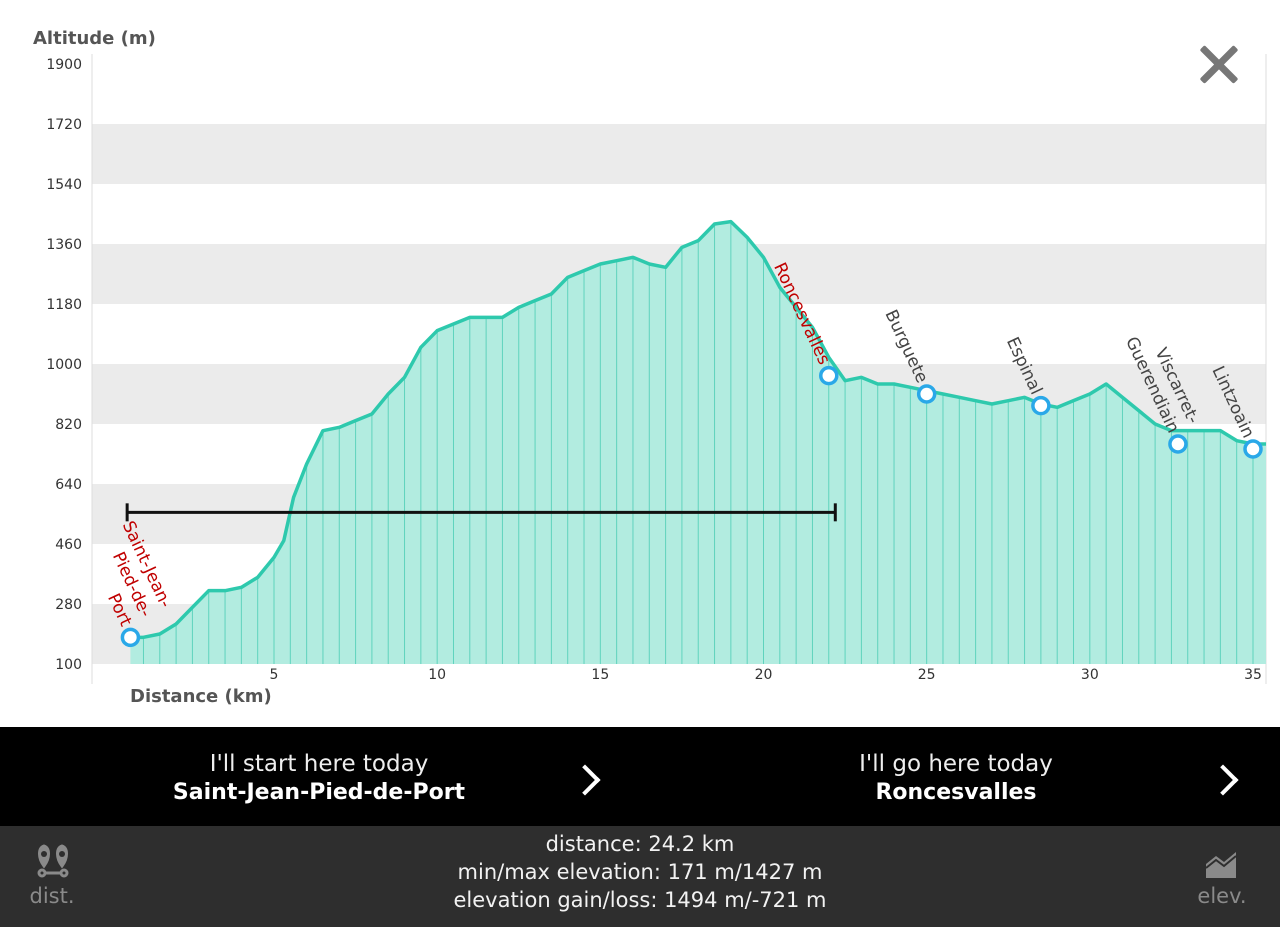 The height and width of the screenshot is (927, 1280). I want to click on close-button, so click(1219, 65).